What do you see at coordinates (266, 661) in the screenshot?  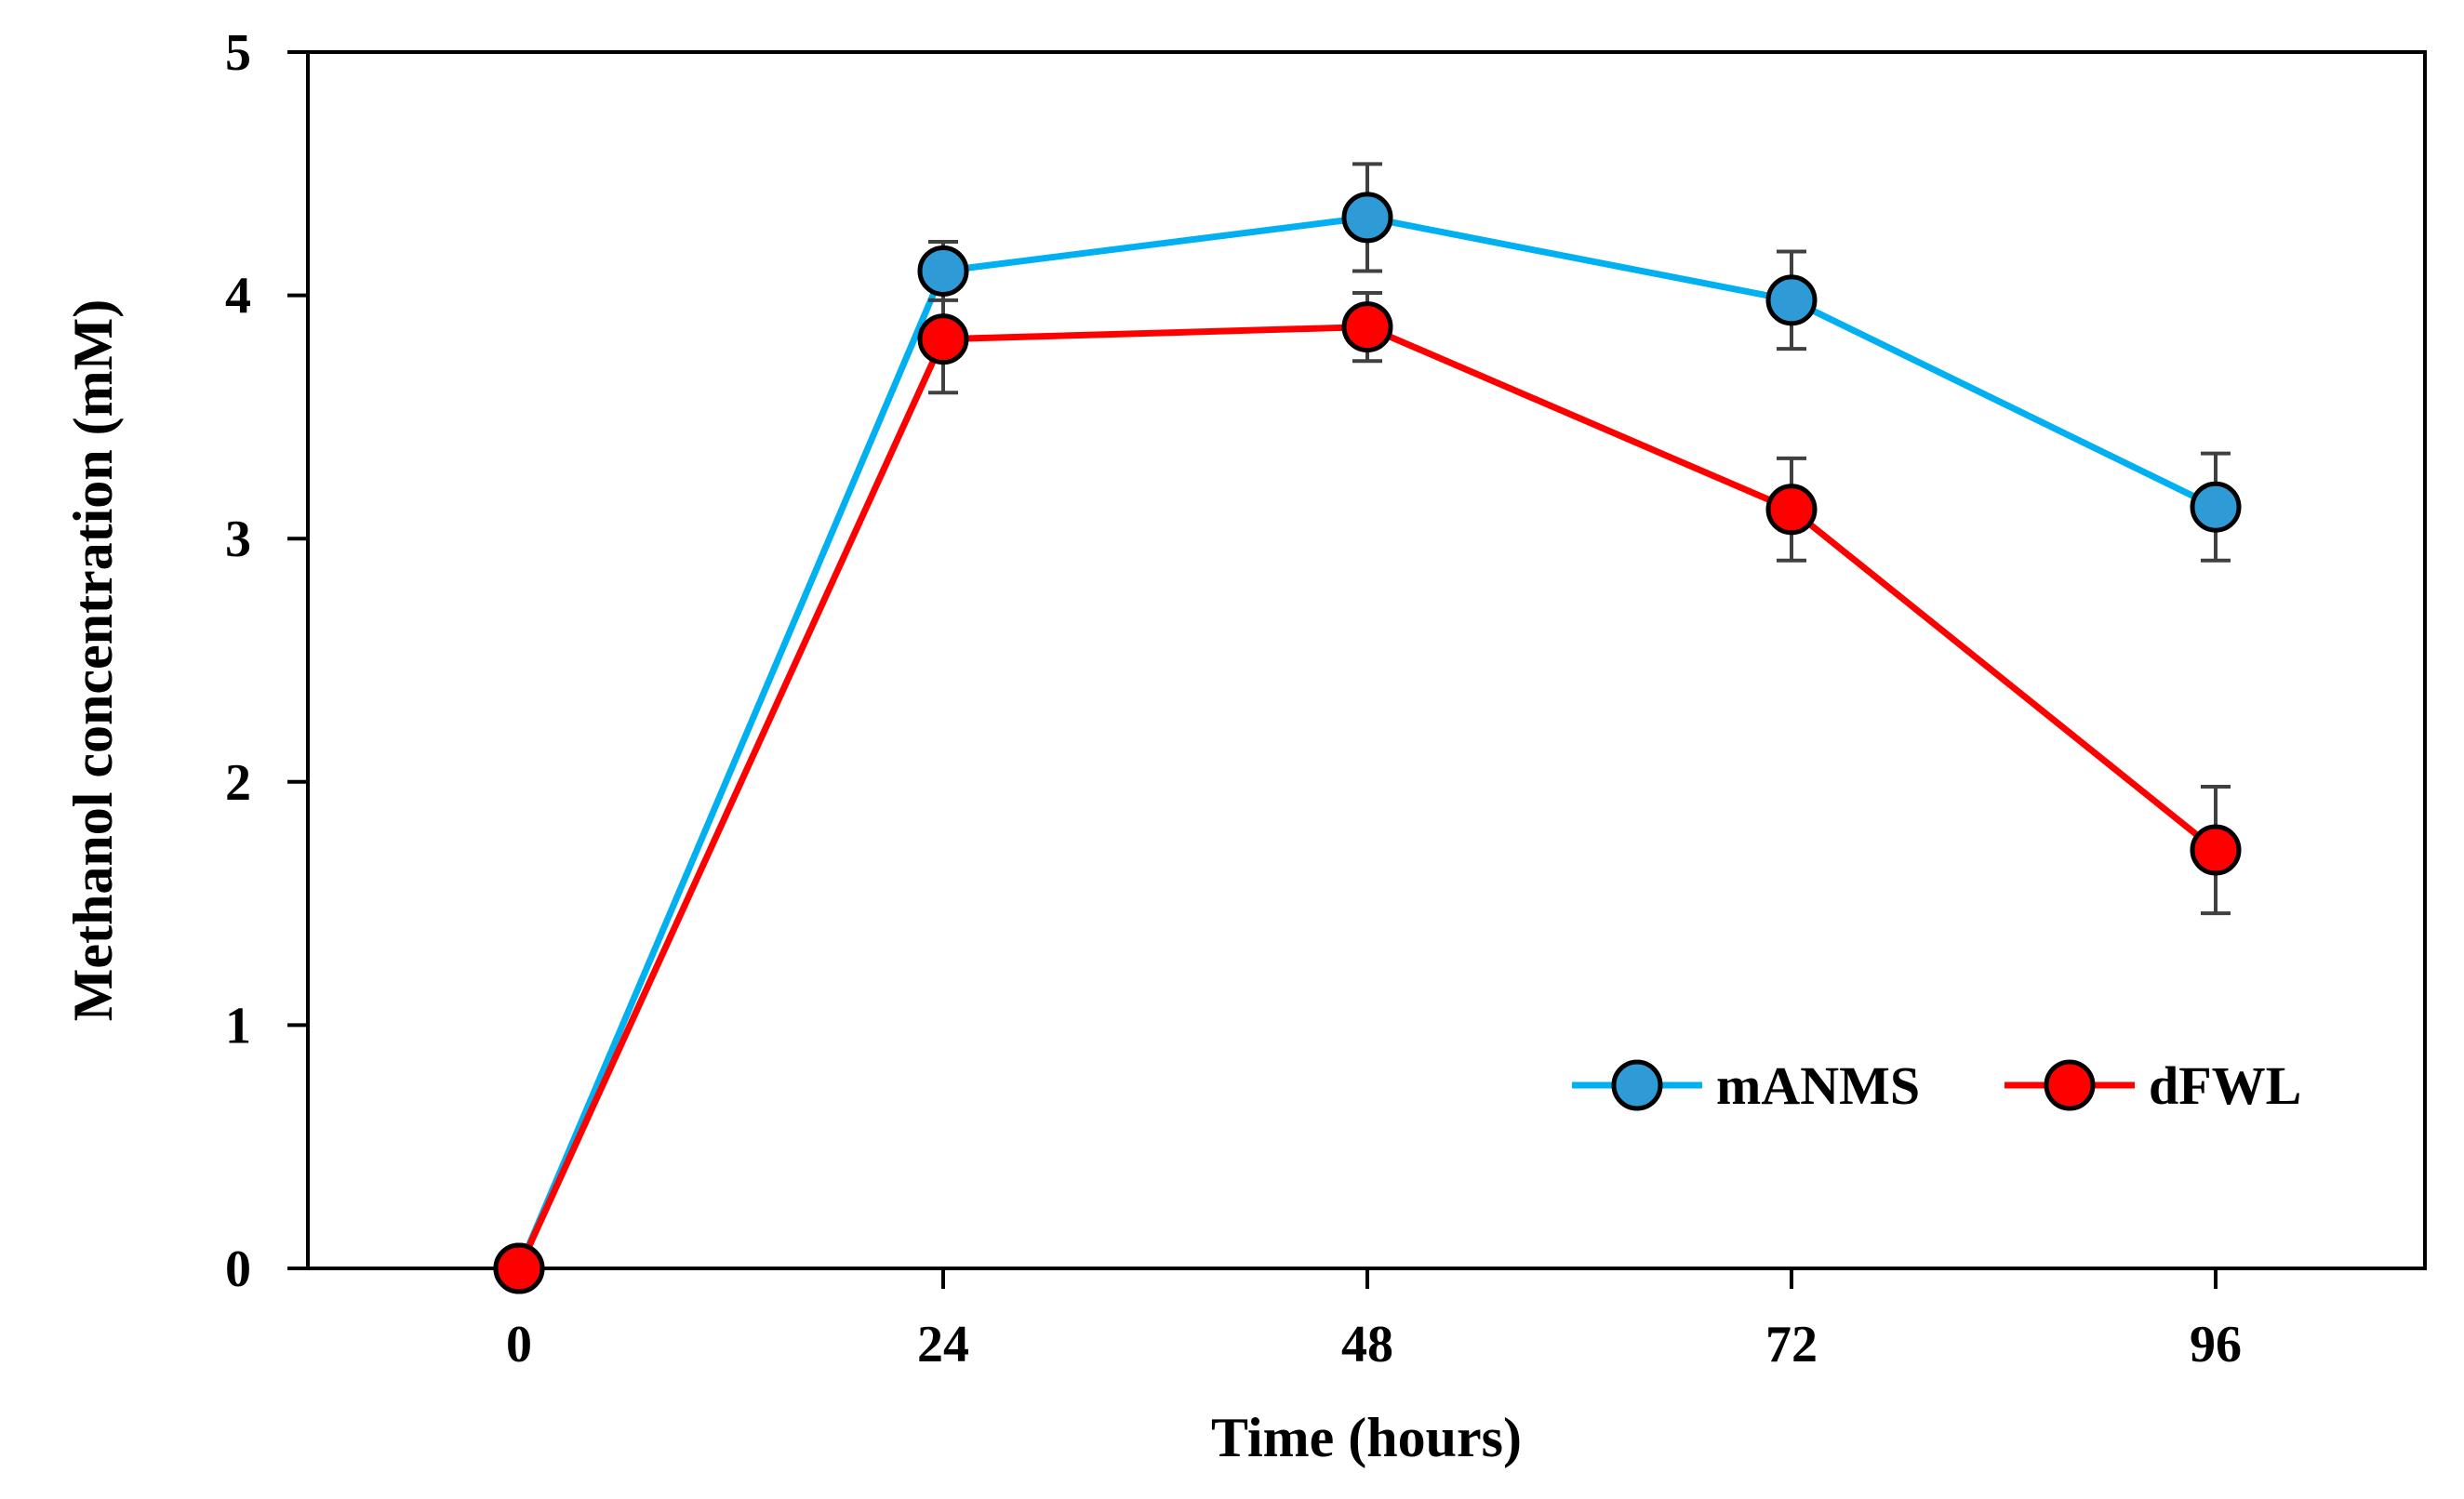 I see `y-axis-ticks: 0 1 2 3 4 5` at bounding box center [266, 661].